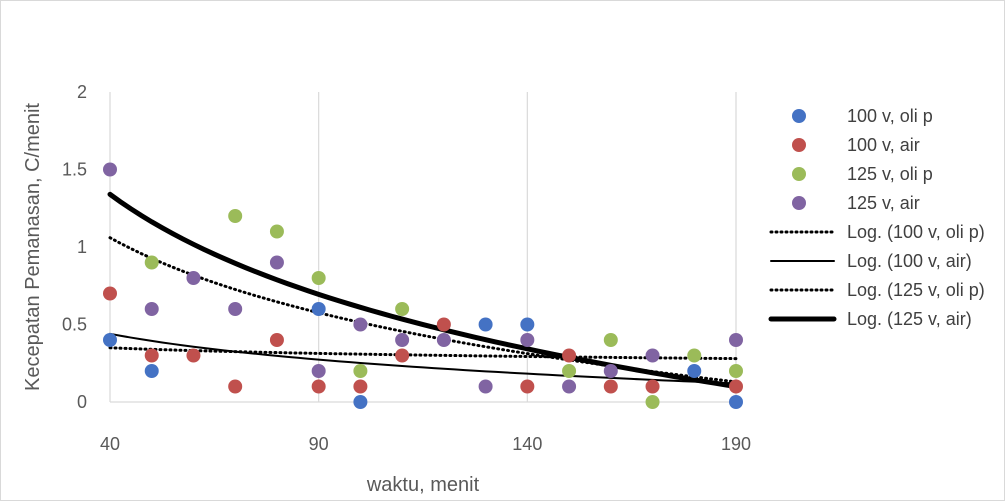 The width and height of the screenshot is (1005, 502). Describe the element at coordinates (916, 290) in the screenshot. I see `legend-trend-label-2: Log. (125 v, oli p)` at that location.